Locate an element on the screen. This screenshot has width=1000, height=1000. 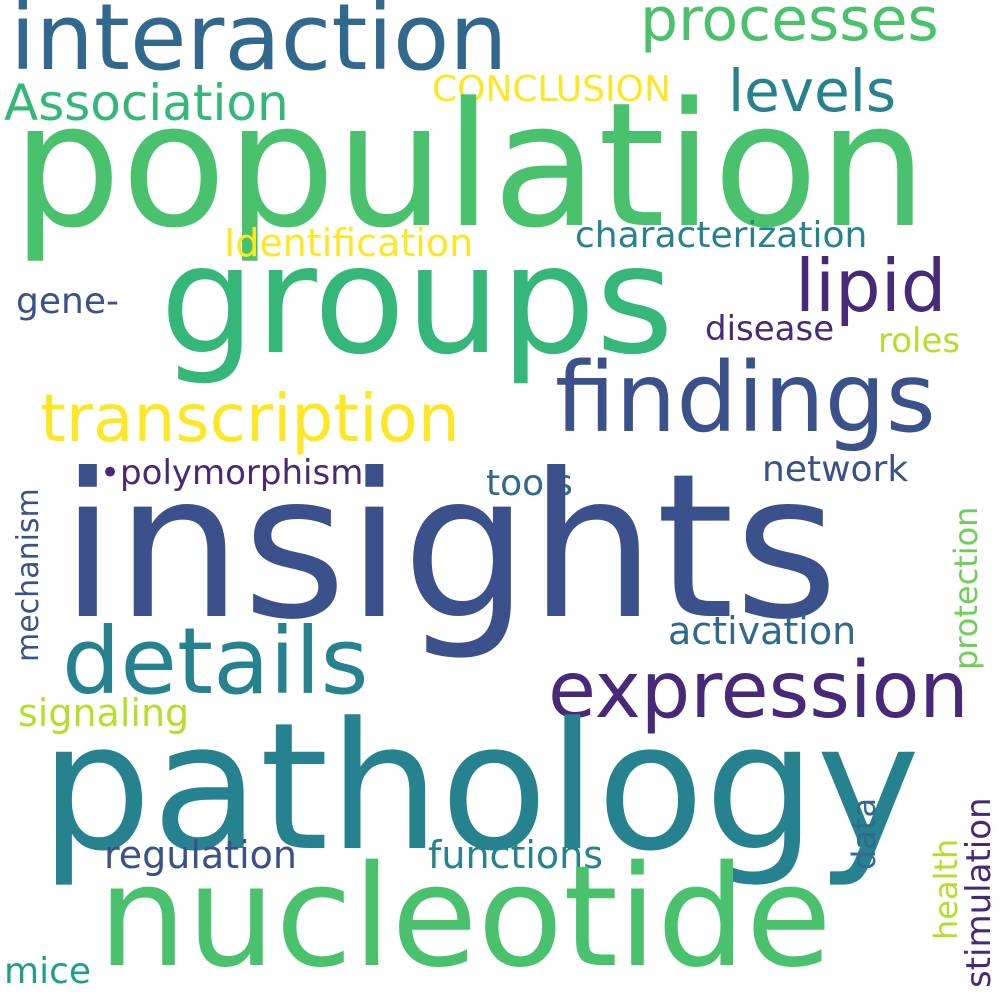
word-characterization: characterization is located at coordinates (721, 235).